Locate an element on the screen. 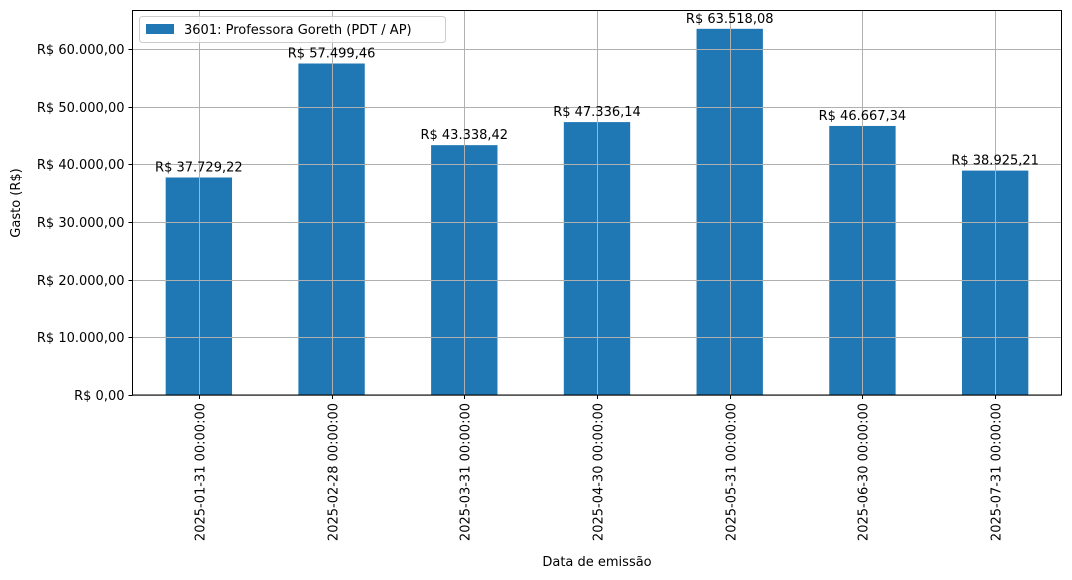 This screenshot has width=1072, height=580. bar-value-label: R$ 46.667,34 is located at coordinates (863, 116).